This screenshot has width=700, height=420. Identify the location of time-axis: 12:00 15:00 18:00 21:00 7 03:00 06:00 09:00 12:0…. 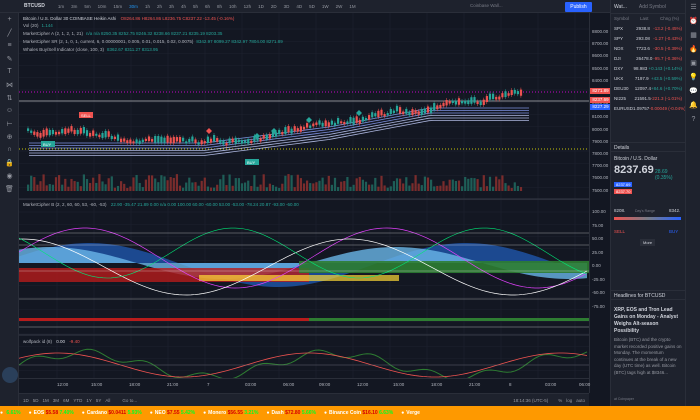
(304, 385).